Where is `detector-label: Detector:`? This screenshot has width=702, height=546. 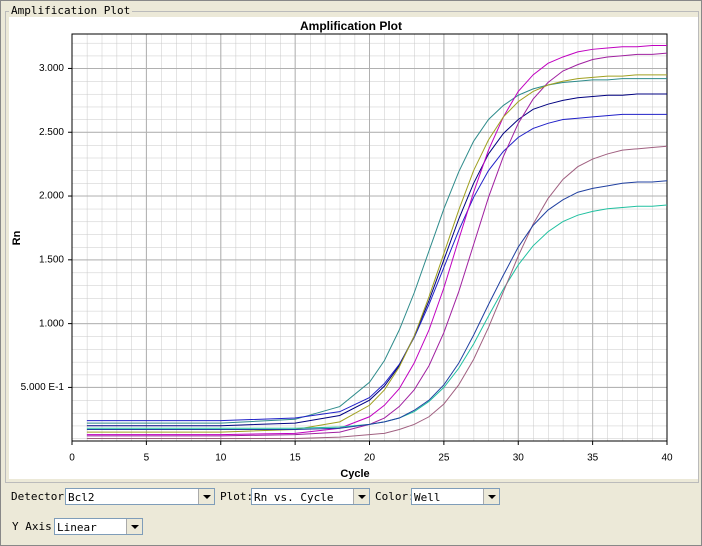
detector-label: Detector: is located at coordinates (41, 496).